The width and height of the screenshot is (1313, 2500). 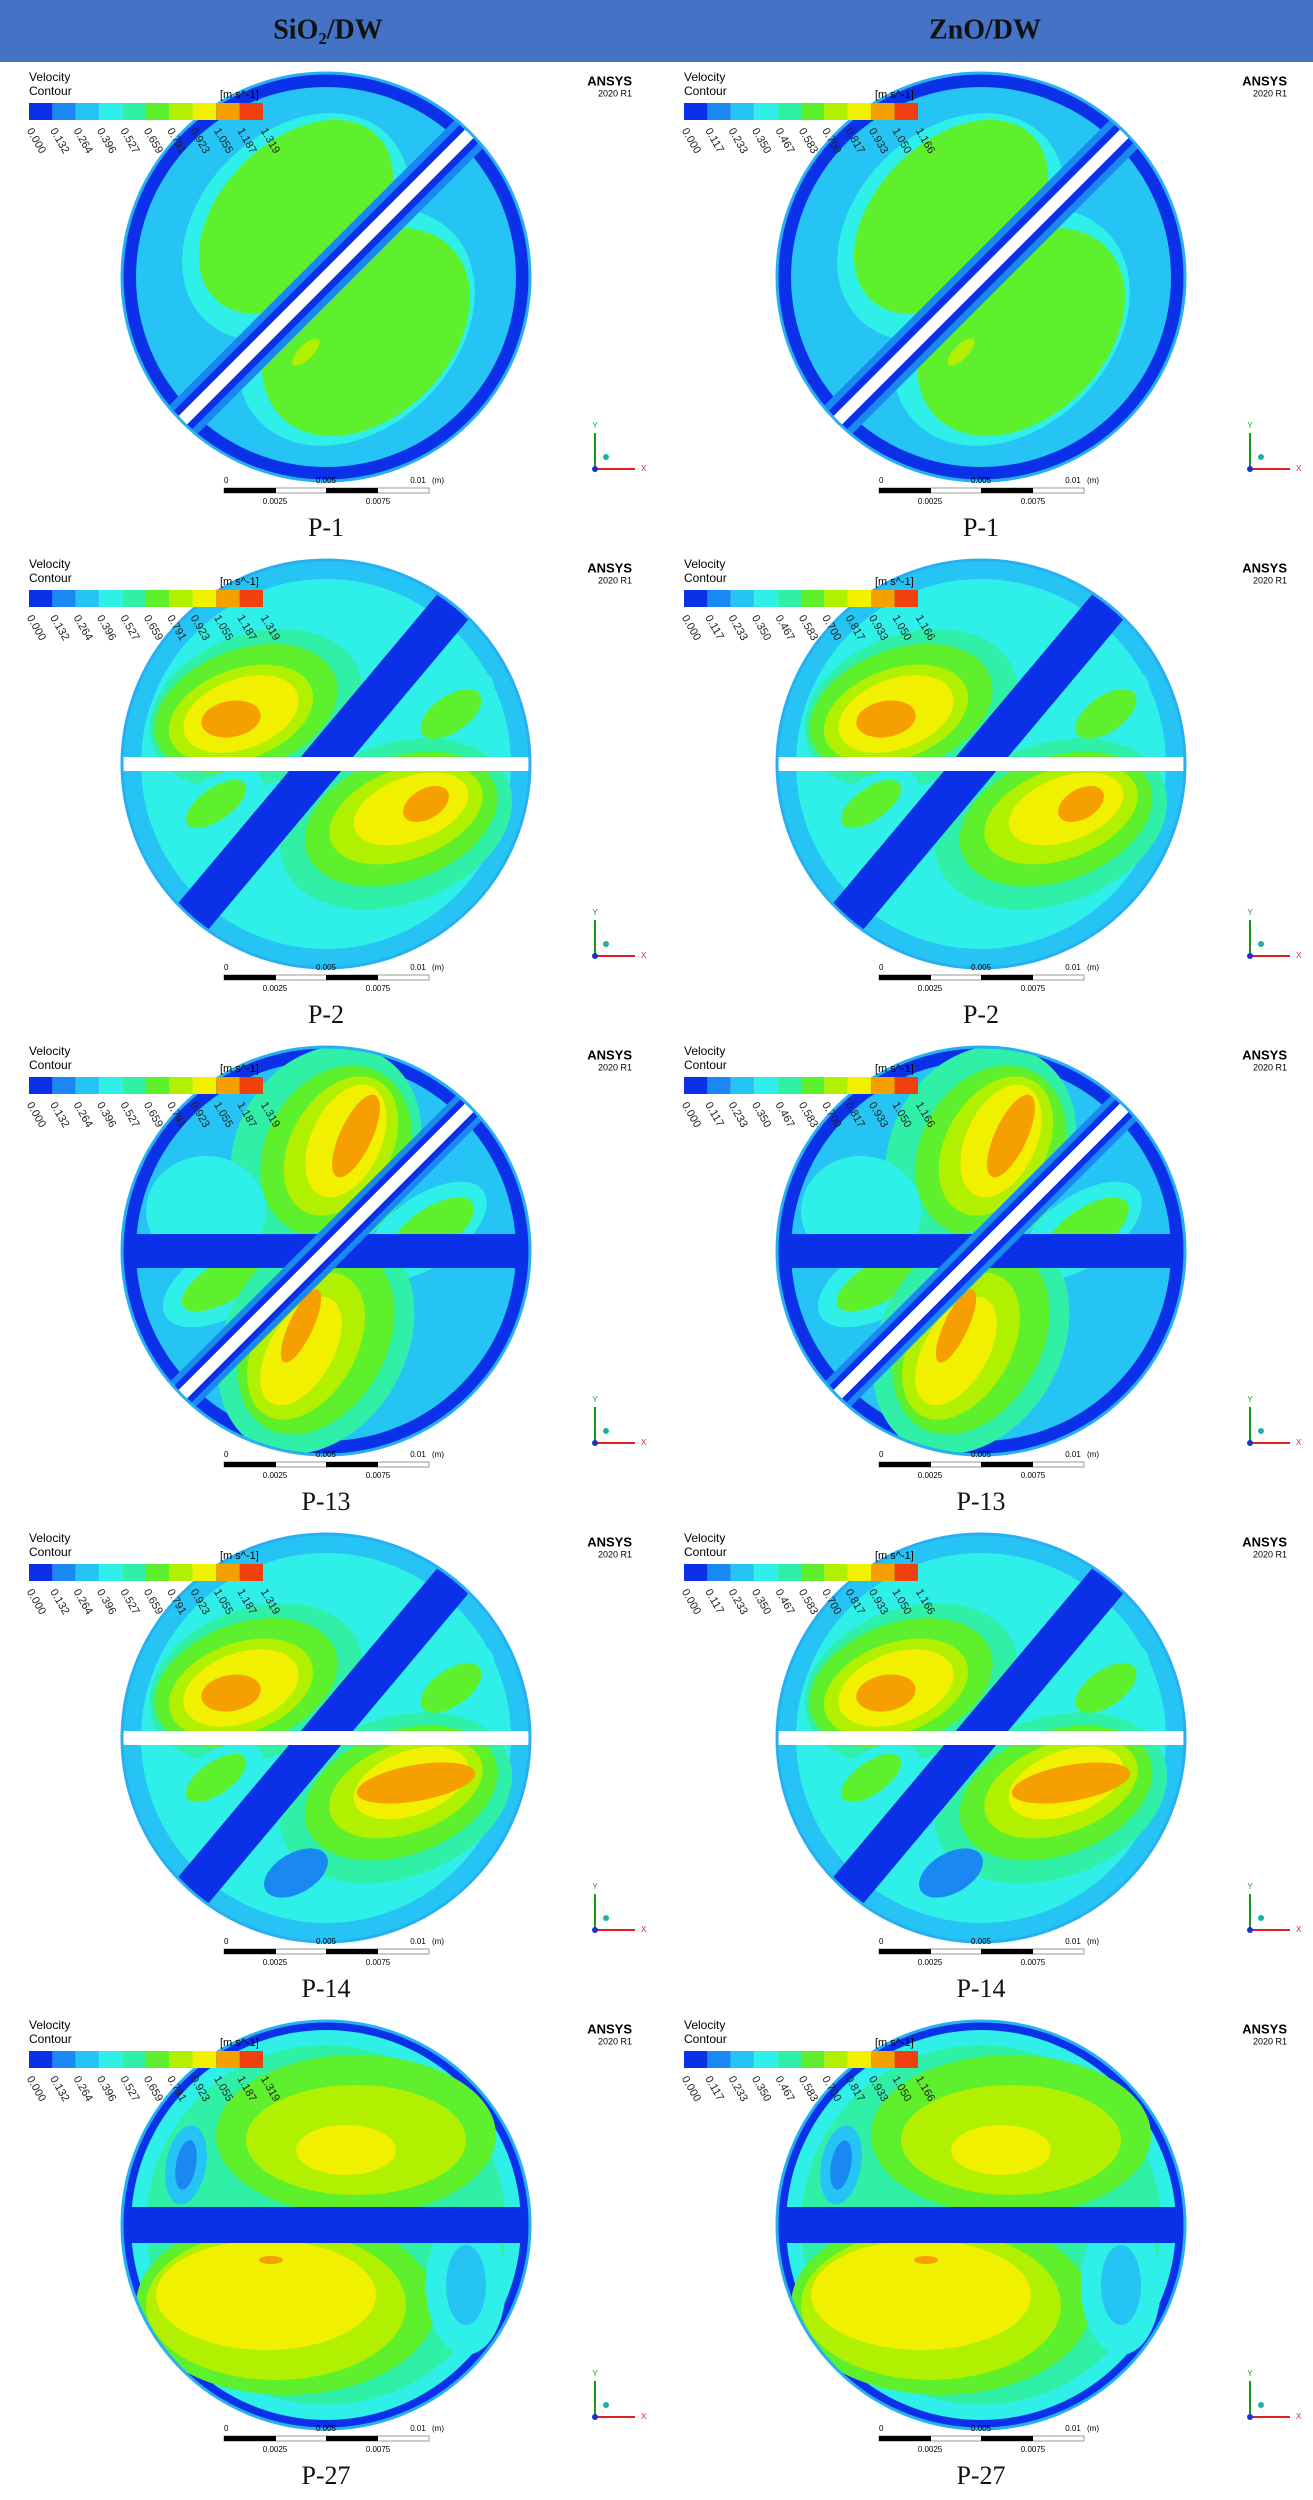 I want to click on caption: P-13, so click(x=980, y=1501).